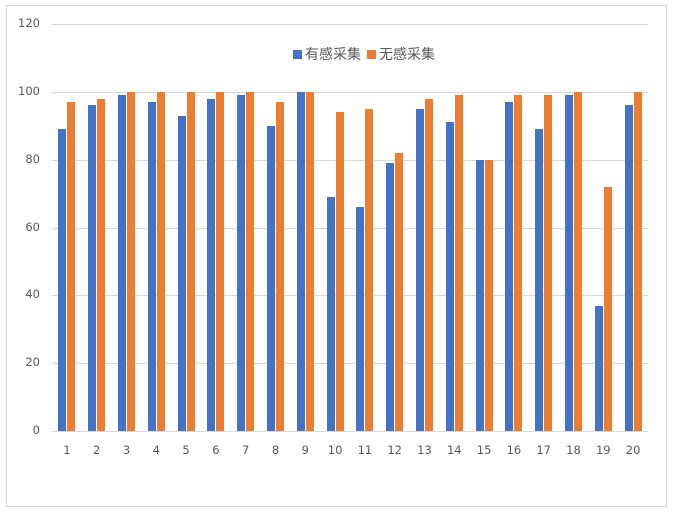 The image size is (674, 513). Describe the element at coordinates (97, 450) in the screenshot. I see `x-tick-label: 2` at that location.